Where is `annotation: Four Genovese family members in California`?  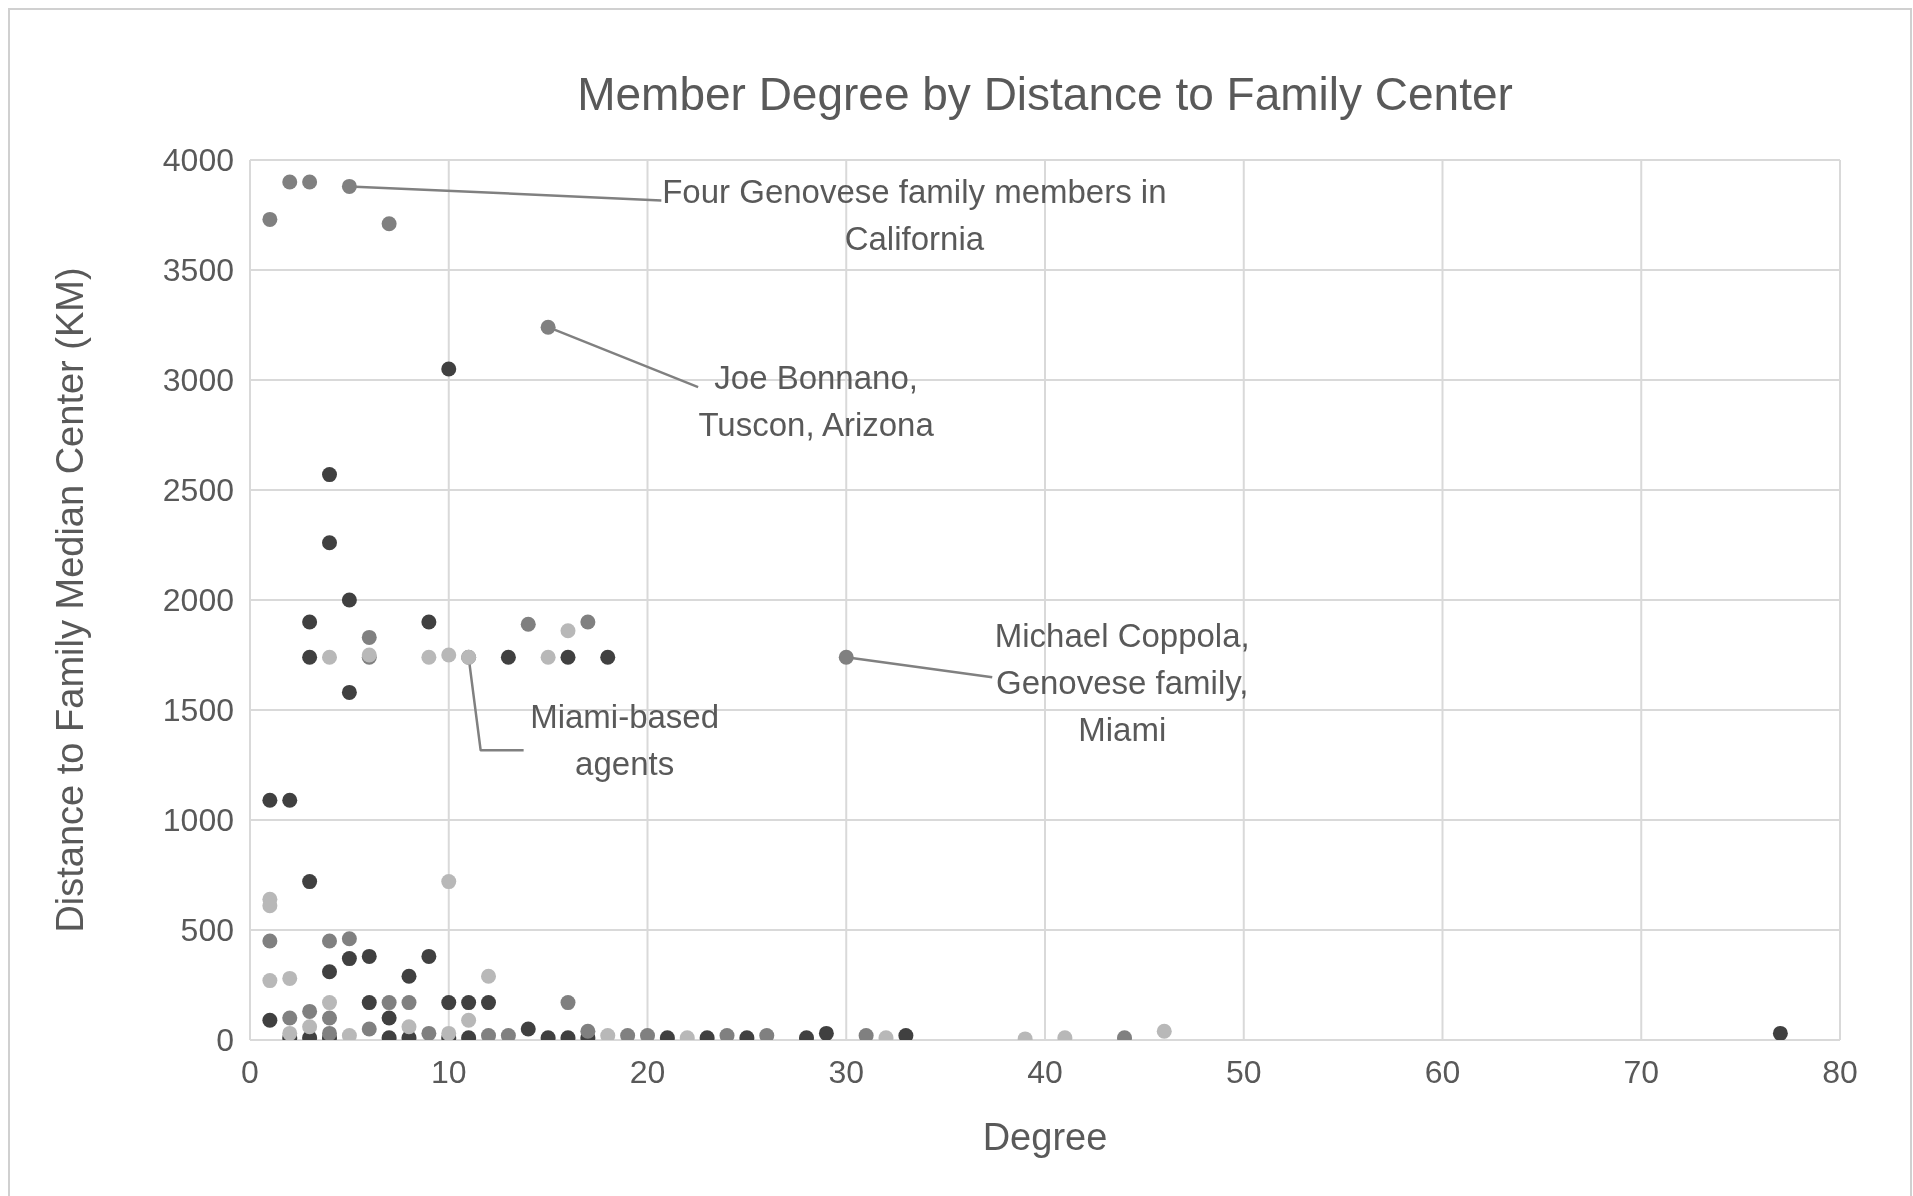
annotation: Four Genovese family members in California is located at coordinates (914, 215).